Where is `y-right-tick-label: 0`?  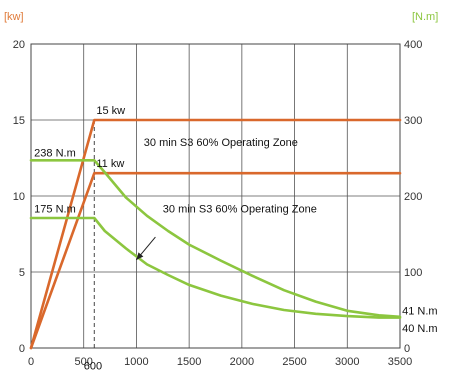 y-right-tick-label: 0 is located at coordinates (407, 349).